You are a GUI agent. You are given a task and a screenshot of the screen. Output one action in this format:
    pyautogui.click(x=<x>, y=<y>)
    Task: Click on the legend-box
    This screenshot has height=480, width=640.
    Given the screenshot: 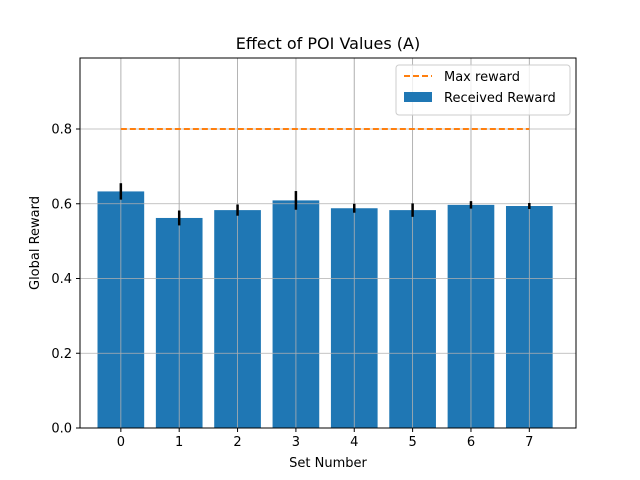 What is the action you would take?
    pyautogui.click(x=483, y=90)
    